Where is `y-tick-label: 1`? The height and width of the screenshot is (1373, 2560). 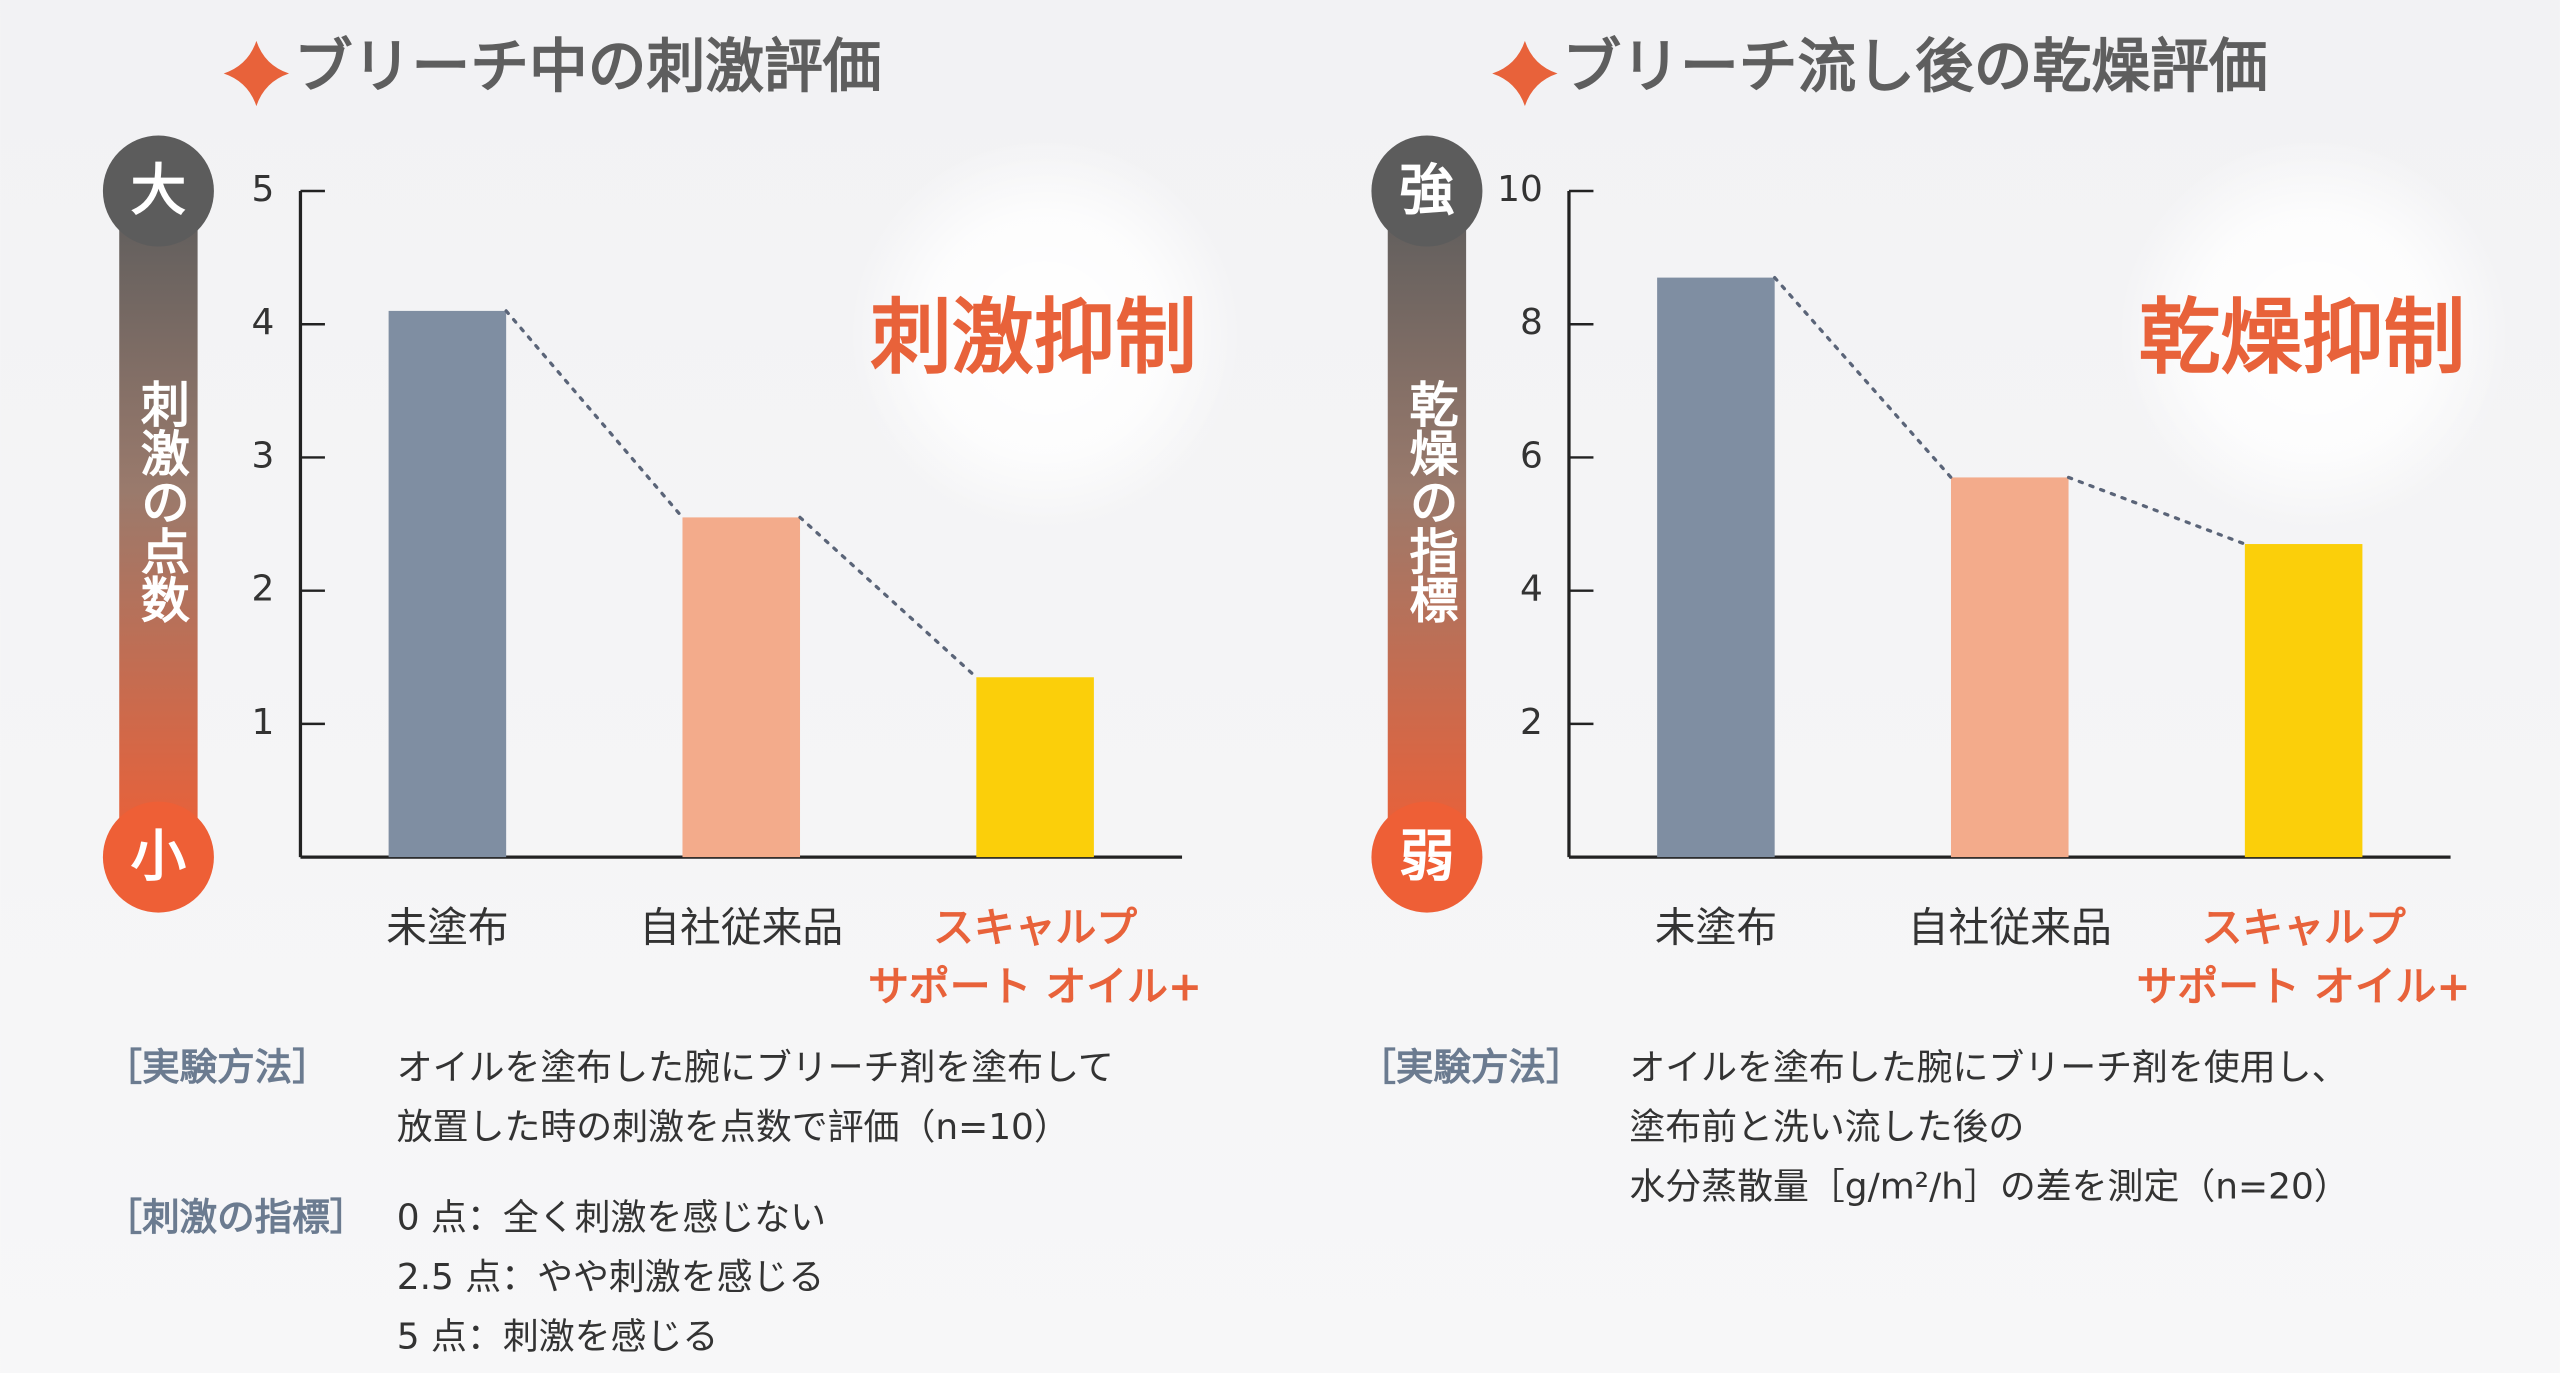
y-tick-label: 1 is located at coordinates (262, 722).